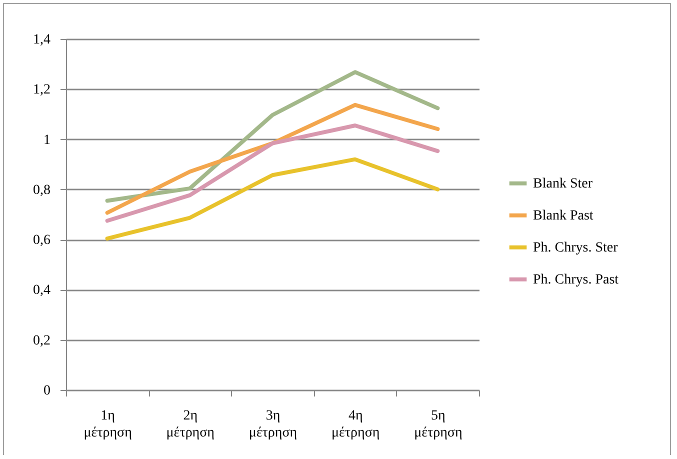 Image resolution: width=677 pixels, height=459 pixels. What do you see at coordinates (356, 424) in the screenshot?
I see `x-tick-label: 4η μέτρηση` at bounding box center [356, 424].